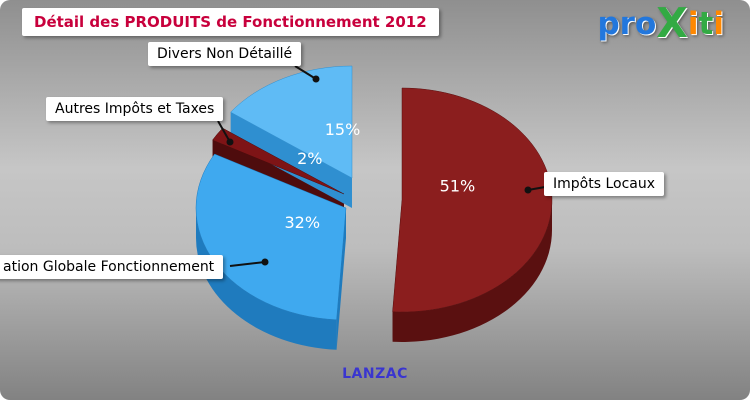  Describe the element at coordinates (135, 109) in the screenshot. I see `callout-autres-impots-taxes: Autres Impôts et Taxes` at that location.